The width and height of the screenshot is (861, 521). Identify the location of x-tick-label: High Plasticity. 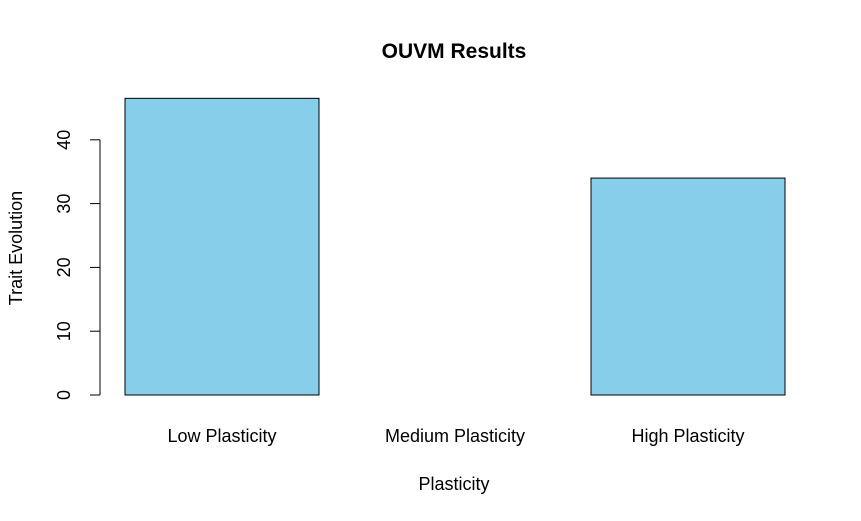
(687, 436).